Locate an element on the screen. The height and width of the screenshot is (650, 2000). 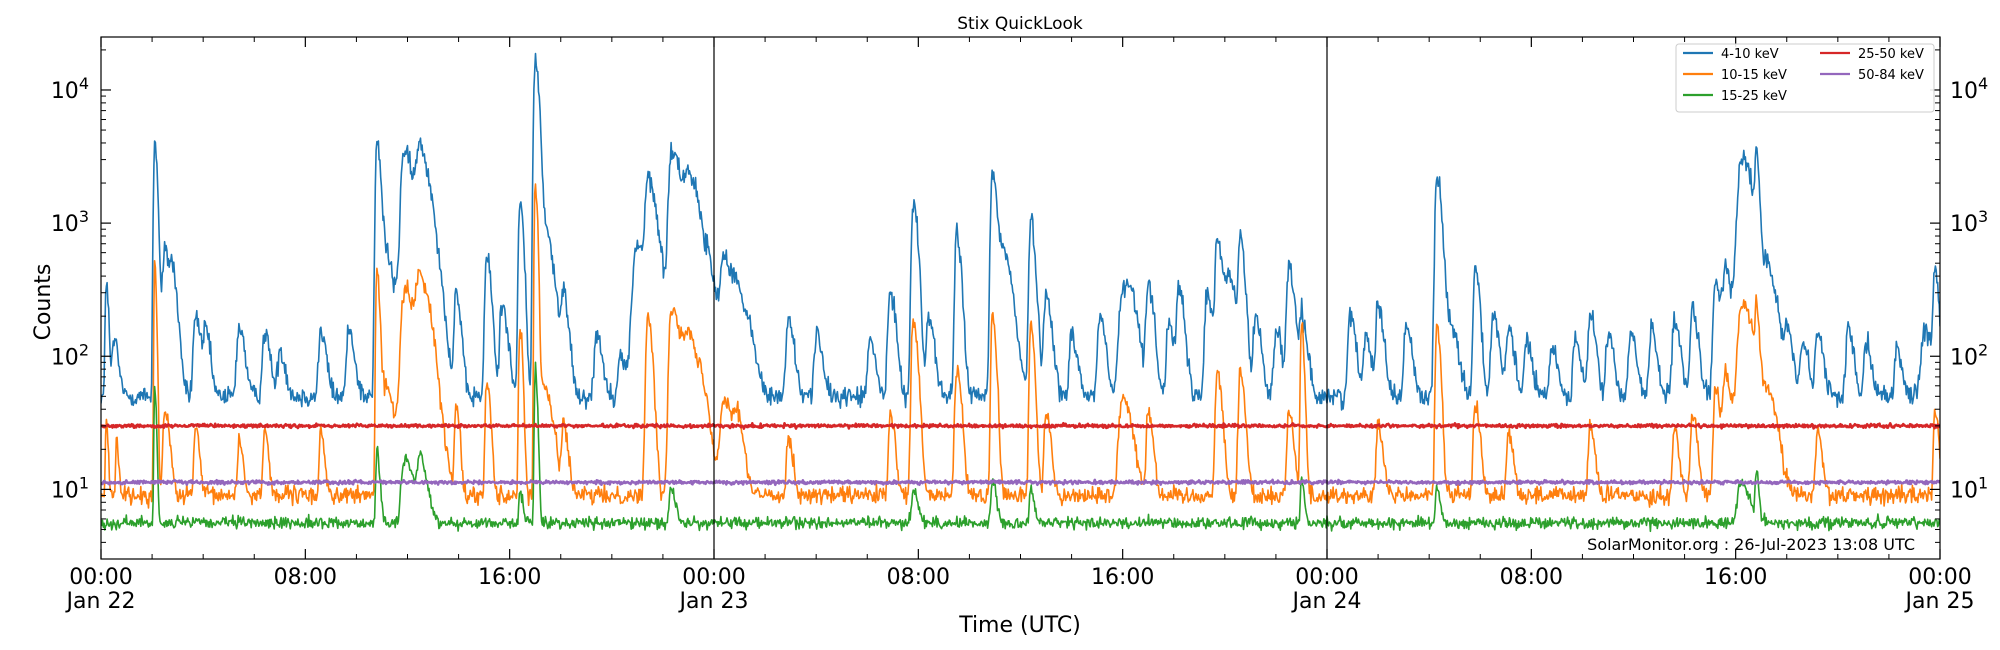
x-tick-label-4: 08:00 is located at coordinates (918, 577).